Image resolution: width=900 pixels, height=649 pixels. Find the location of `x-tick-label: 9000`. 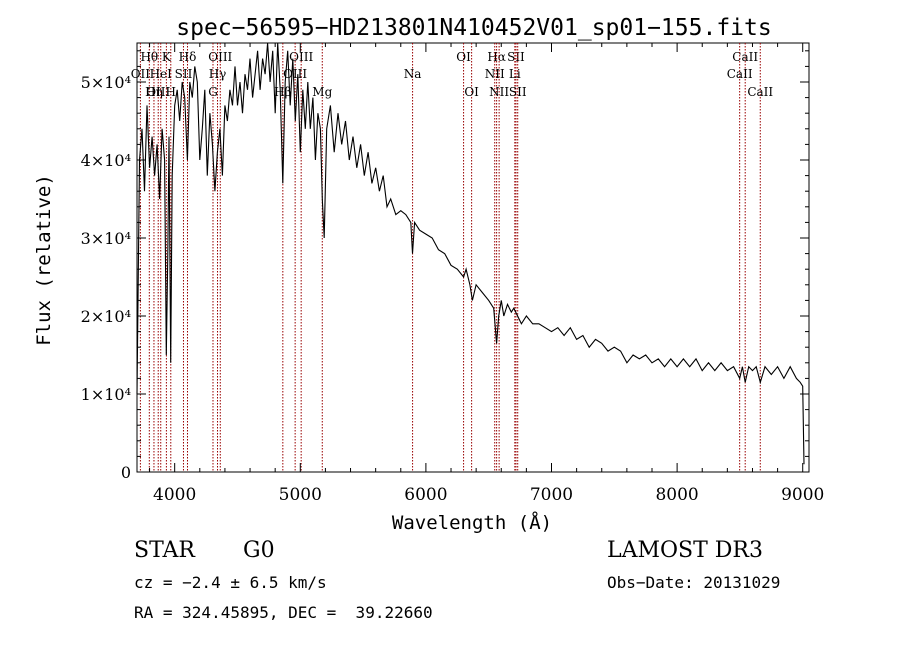

x-tick-label: 9000 is located at coordinates (802, 495).